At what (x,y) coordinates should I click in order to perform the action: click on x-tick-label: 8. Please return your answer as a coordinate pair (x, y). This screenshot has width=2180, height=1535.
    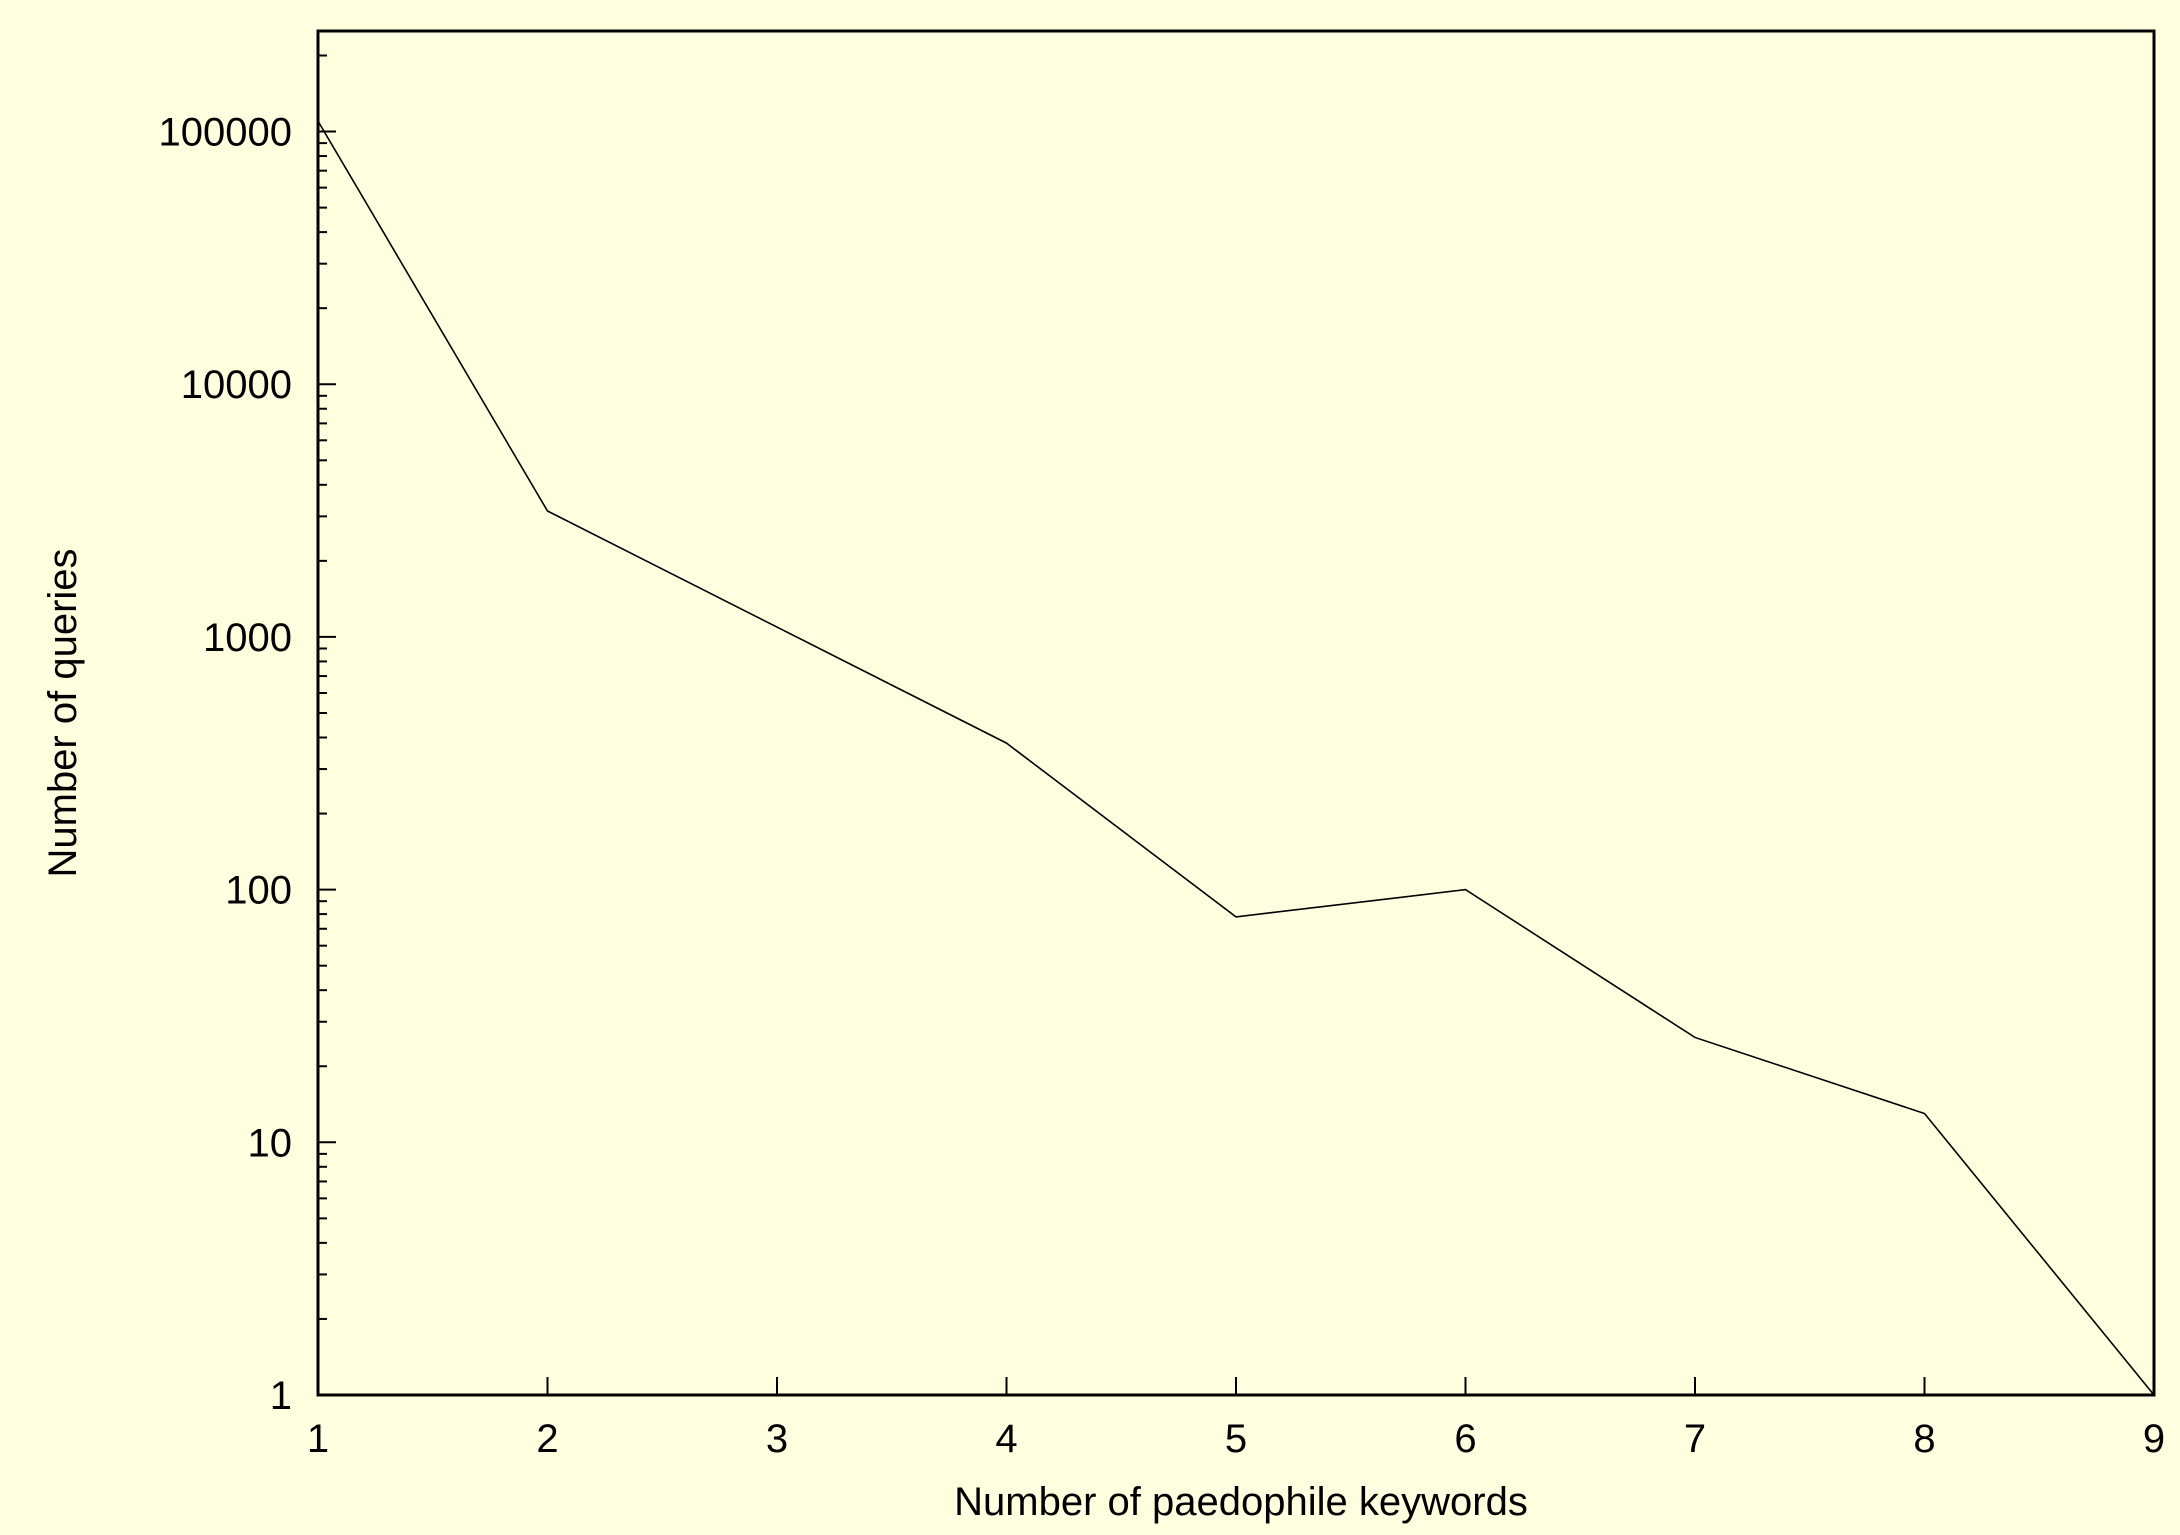
    Looking at the image, I should click on (1924, 1439).